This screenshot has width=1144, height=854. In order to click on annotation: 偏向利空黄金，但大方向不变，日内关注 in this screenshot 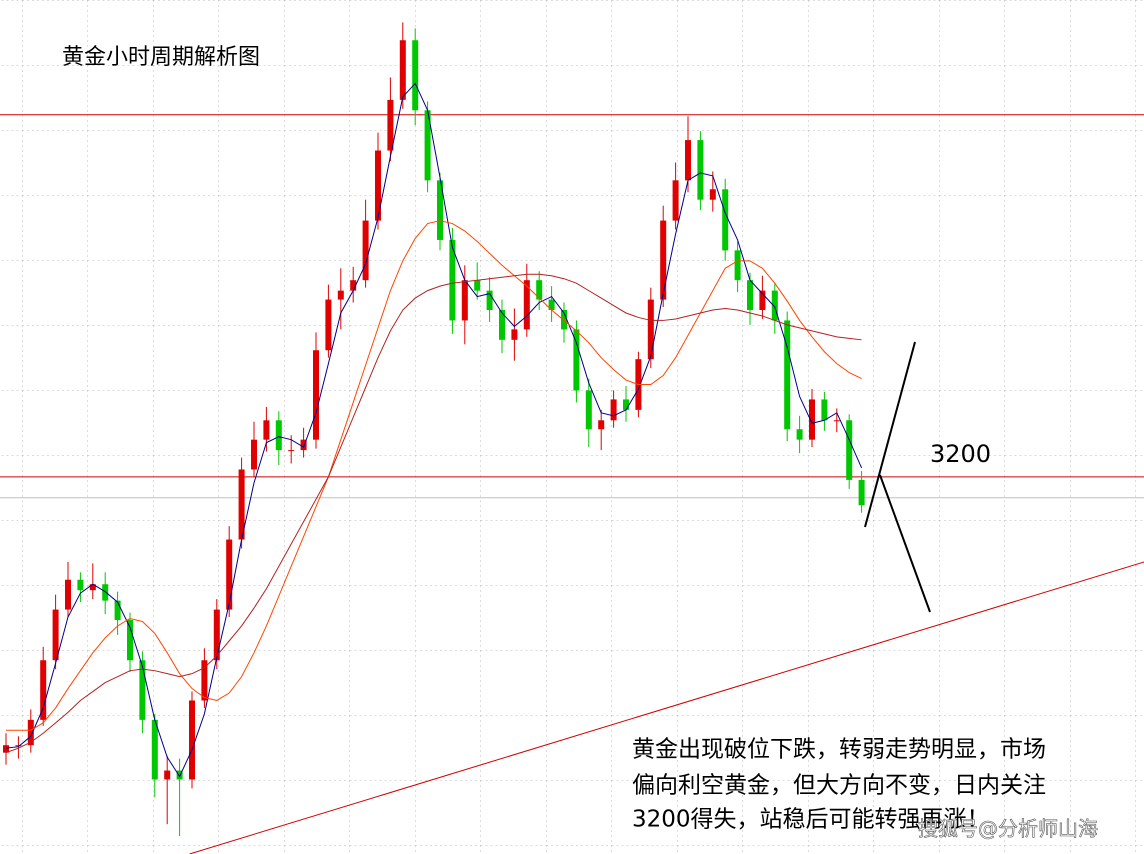, I will do `click(839, 786)`.